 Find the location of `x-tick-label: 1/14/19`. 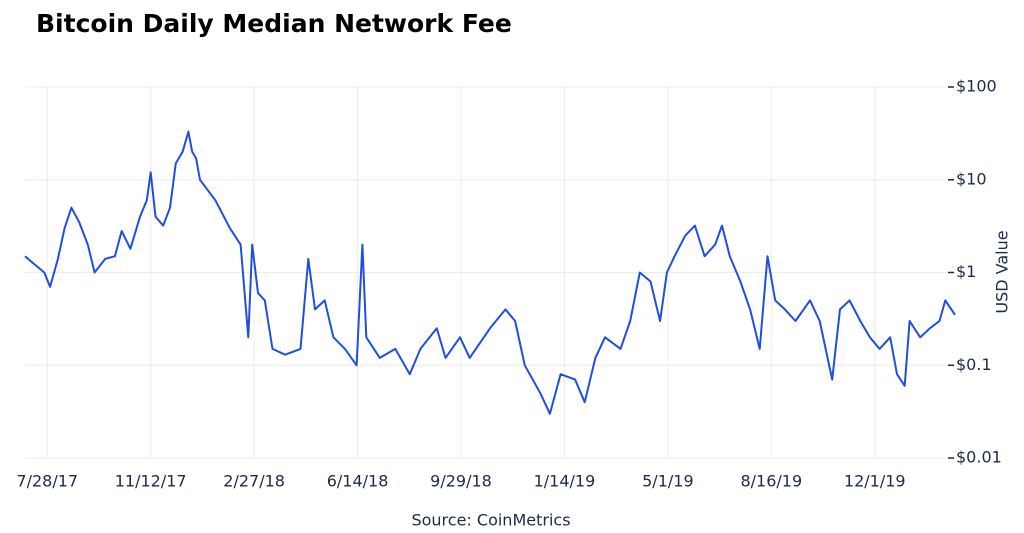

x-tick-label: 1/14/19 is located at coordinates (565, 481).